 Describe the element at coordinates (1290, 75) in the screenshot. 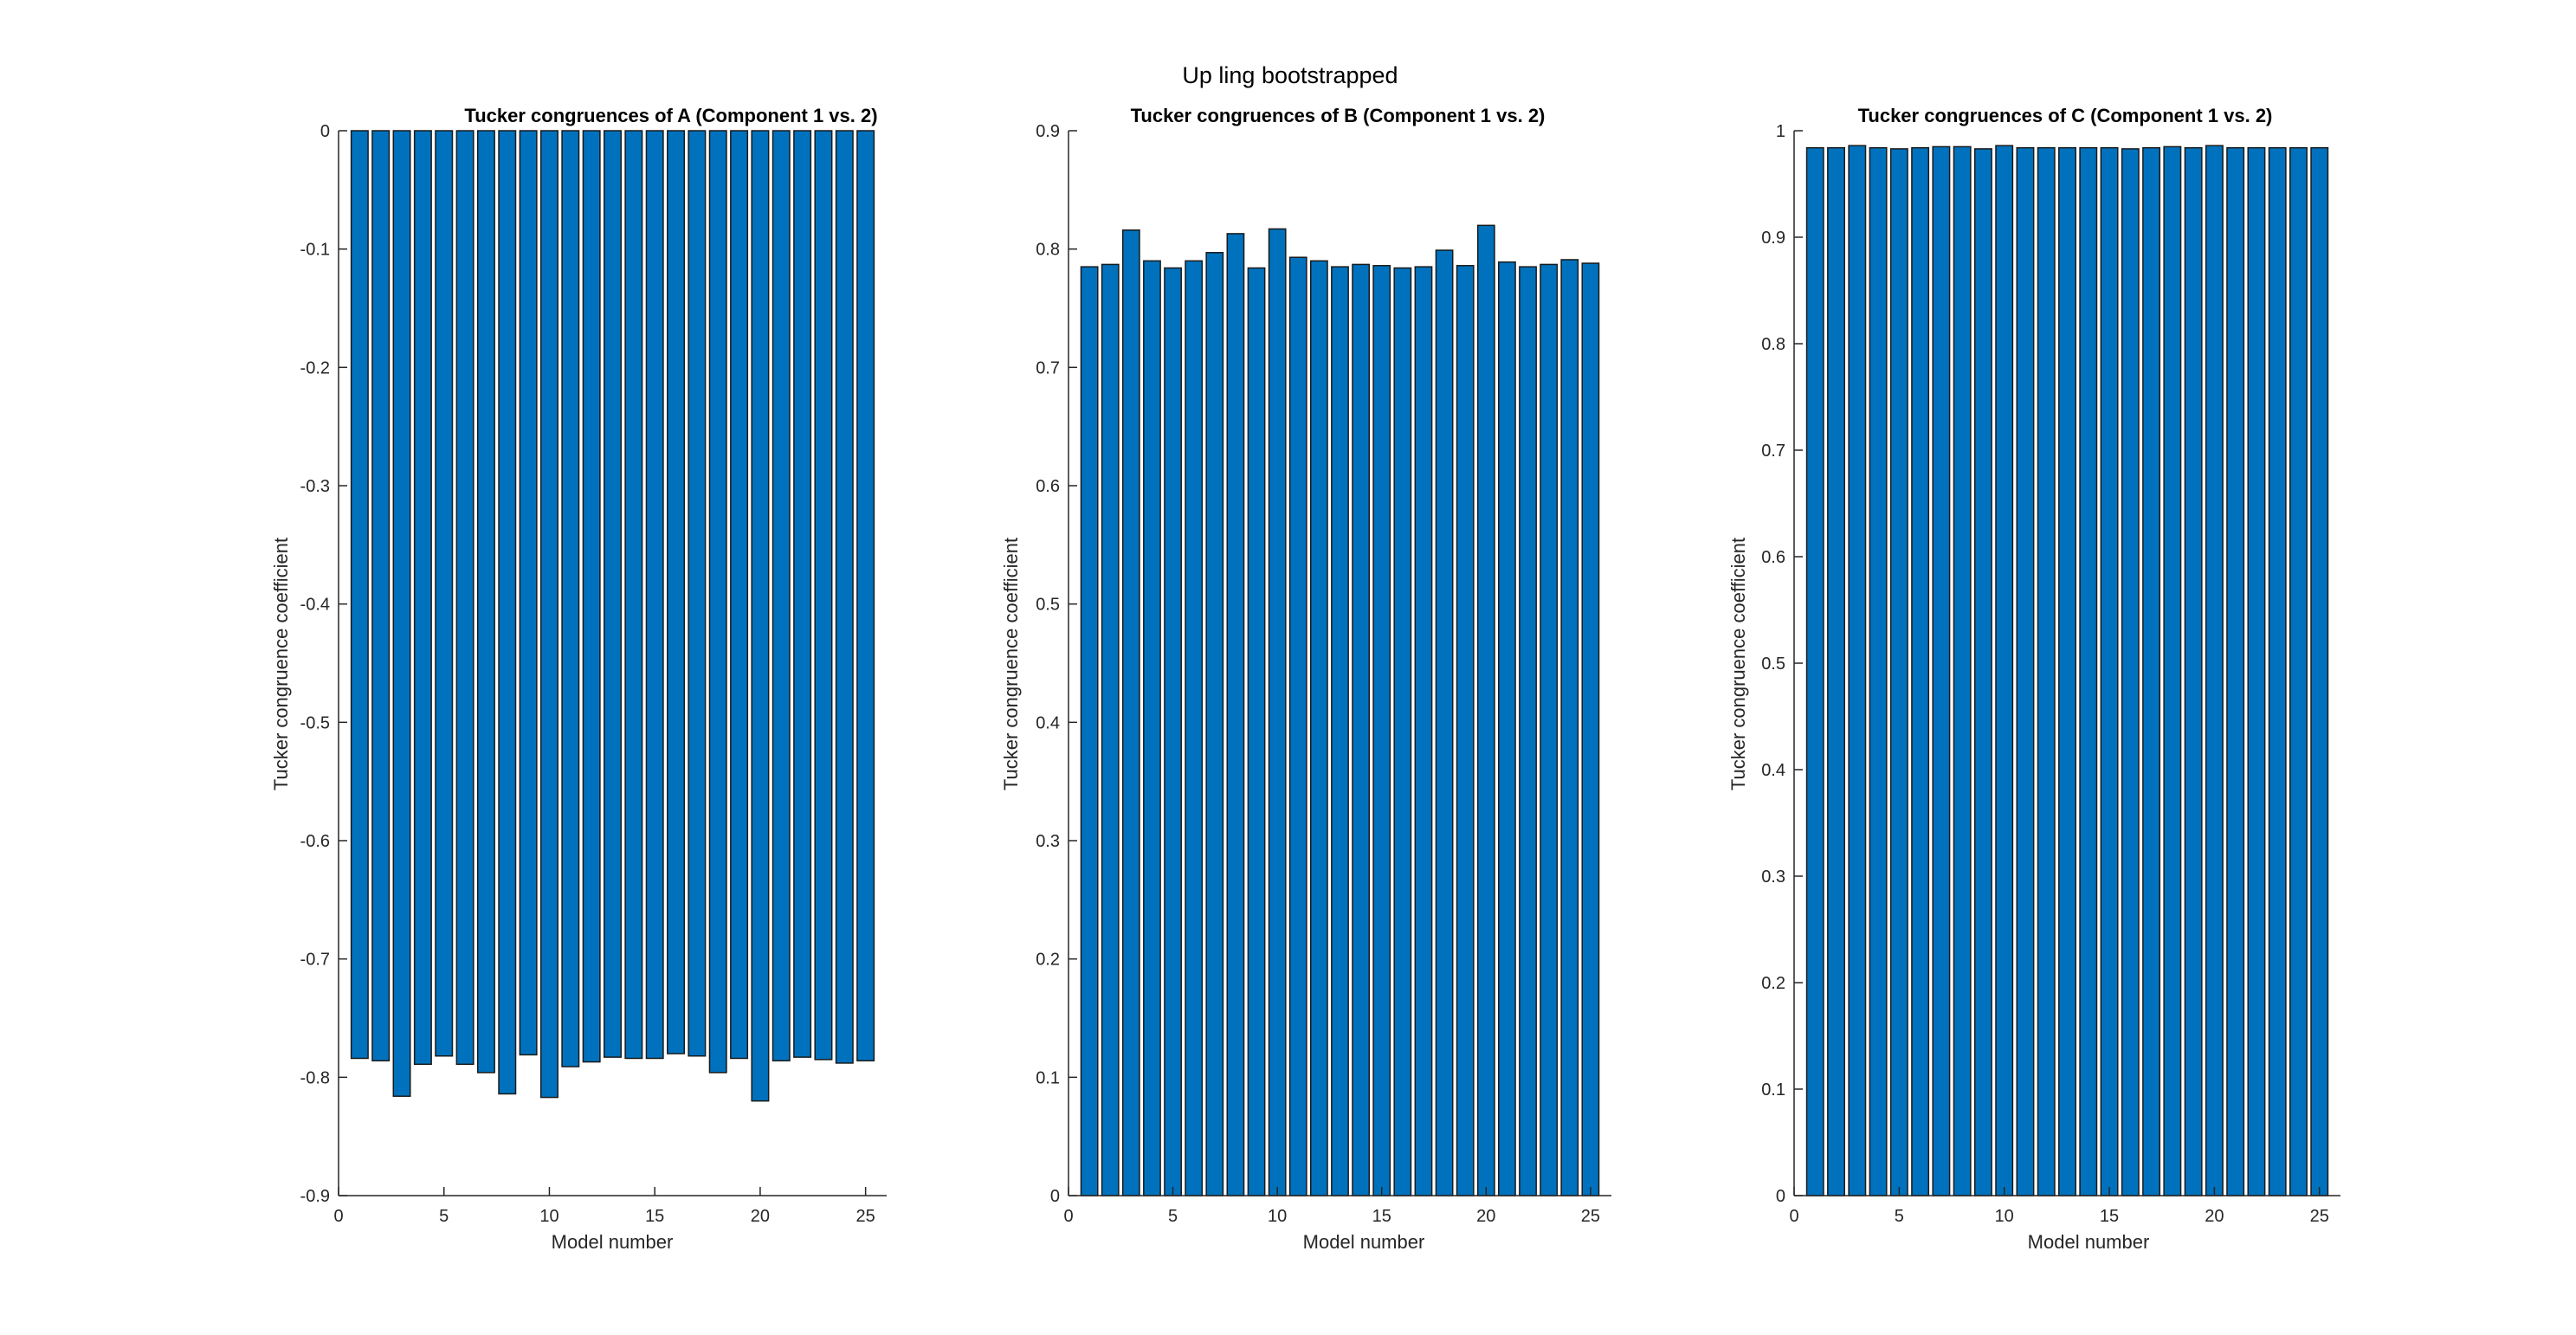

I see `figure-title: Up ling bootstrapped` at that location.